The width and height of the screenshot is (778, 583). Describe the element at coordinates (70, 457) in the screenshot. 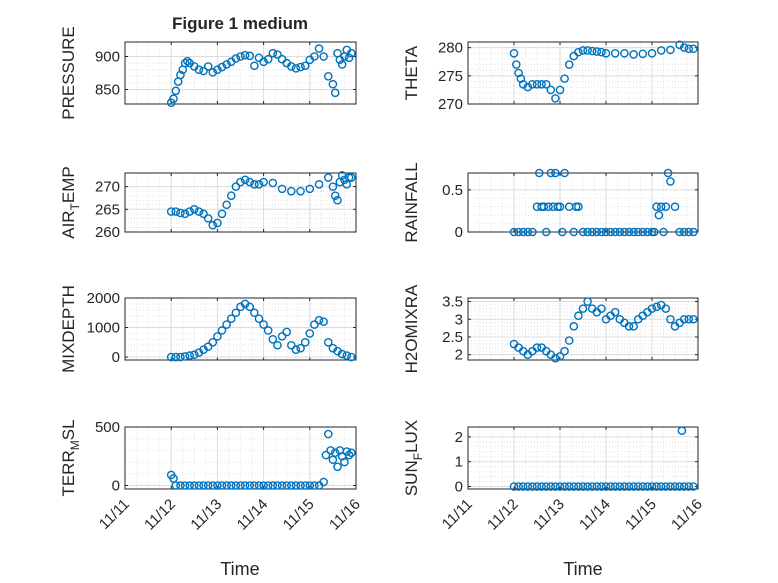

I see `y-axis-label: TERRMSL` at that location.